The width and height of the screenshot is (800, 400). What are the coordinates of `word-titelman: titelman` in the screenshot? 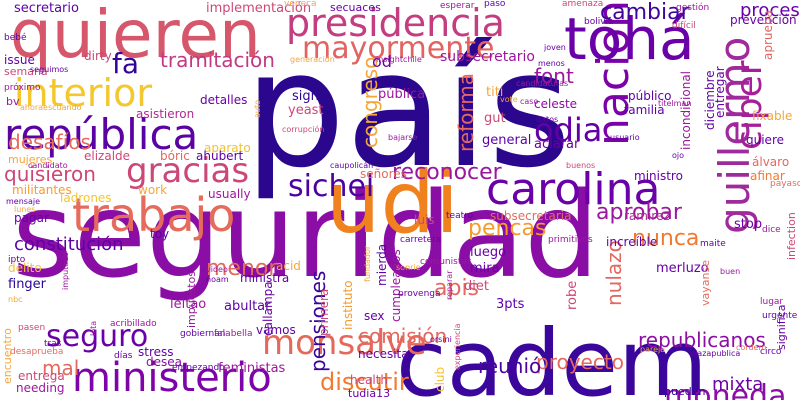 It's located at (675, 103).